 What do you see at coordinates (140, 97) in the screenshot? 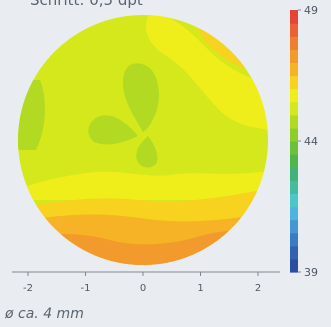
I see `heatmap-zone-center-lobe-up` at bounding box center [140, 97].